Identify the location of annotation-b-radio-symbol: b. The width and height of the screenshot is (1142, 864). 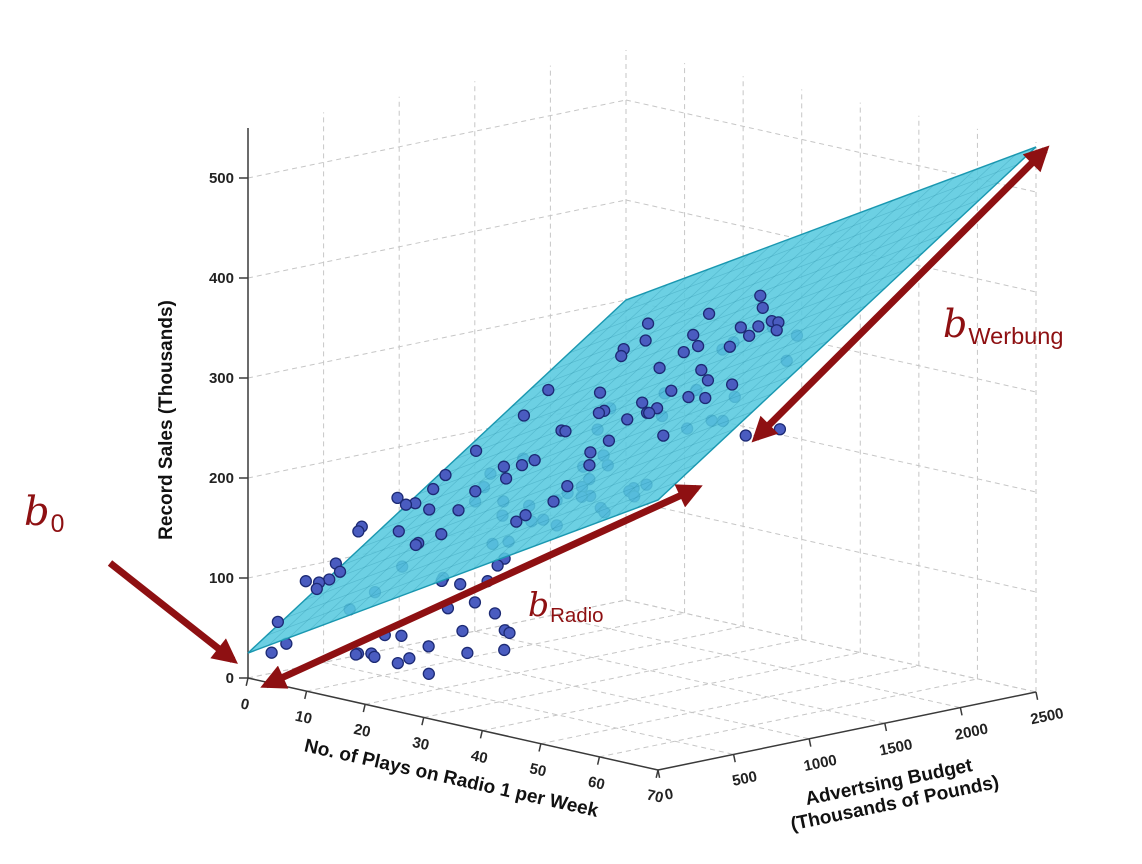
(539, 604).